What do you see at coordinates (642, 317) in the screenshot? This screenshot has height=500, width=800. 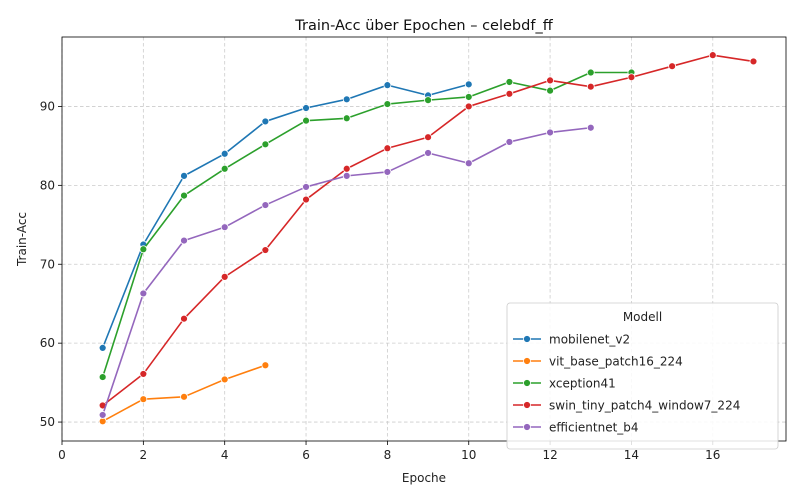 I see `legend-title: Modell` at bounding box center [642, 317].